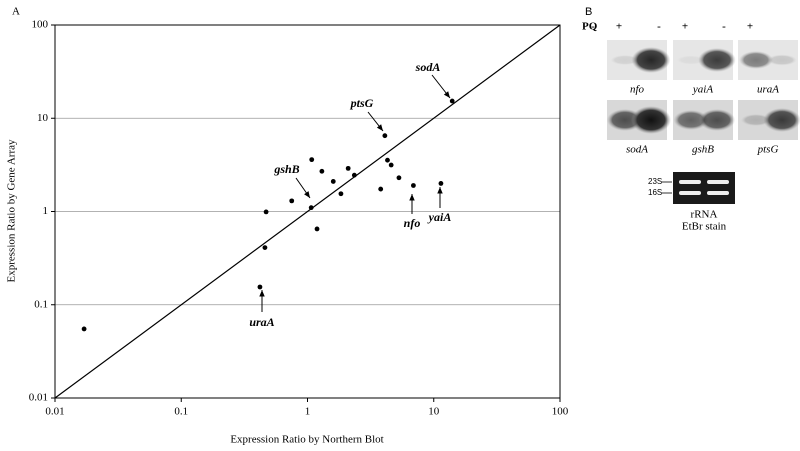  What do you see at coordinates (702, 90) in the screenshot?
I see `blot-label: yaiA` at bounding box center [702, 90].